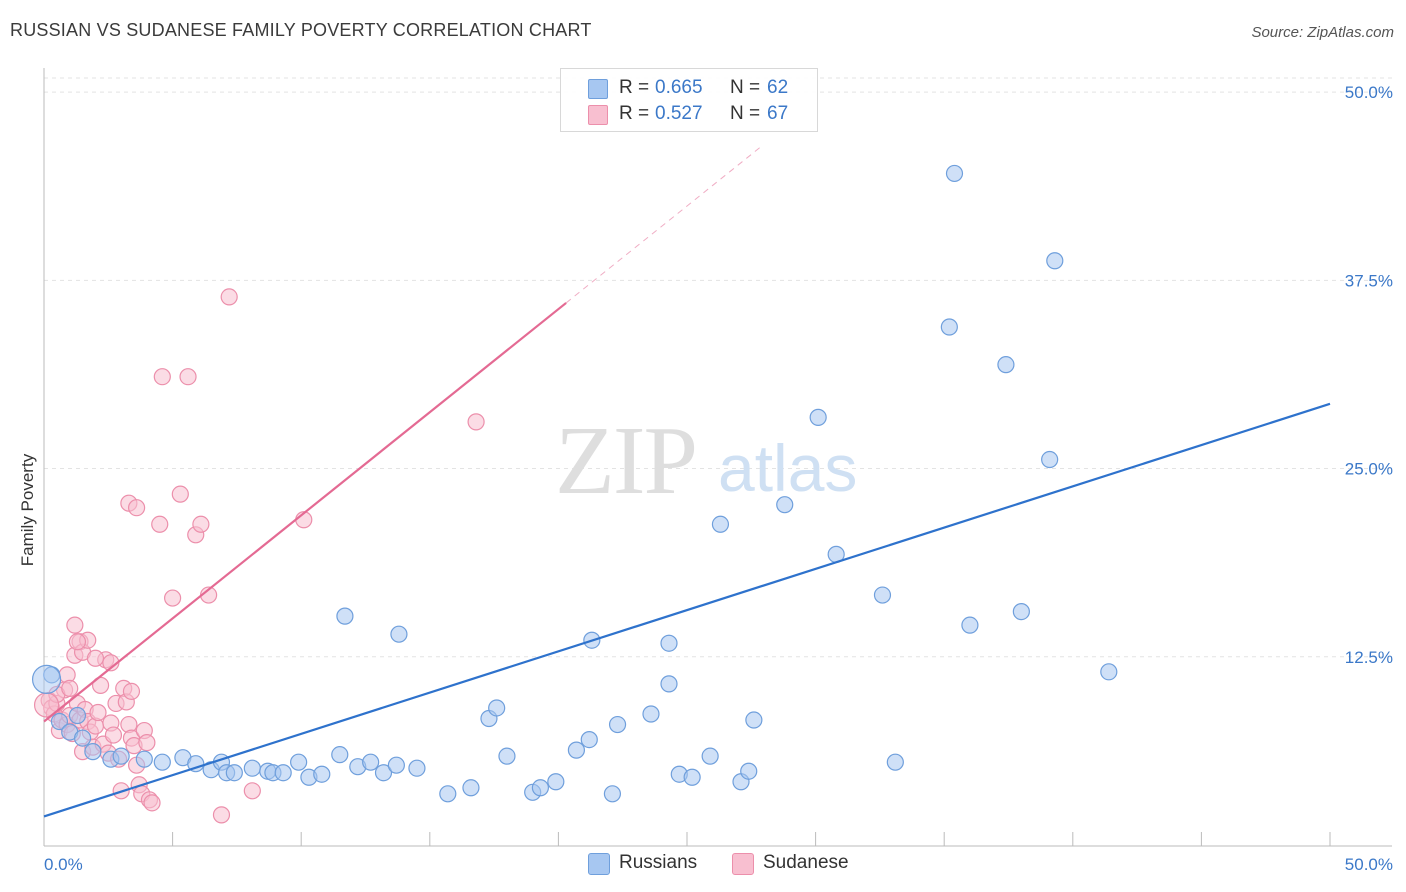 This screenshot has width=1406, height=892. What do you see at coordinates (679, 87) in the screenshot?
I see `russians-r-value: 0.665` at bounding box center [679, 87].